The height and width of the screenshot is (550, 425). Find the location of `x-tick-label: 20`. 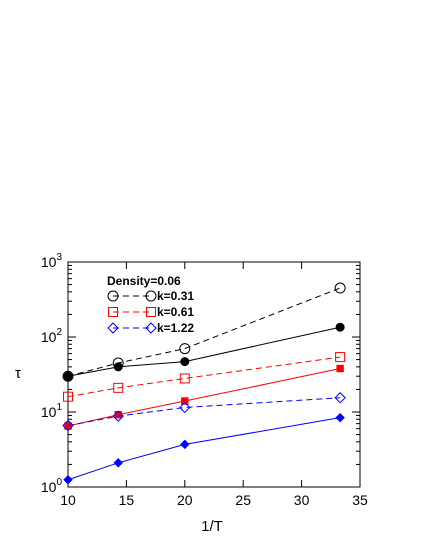

x-tick-label: 20 is located at coordinates (185, 500).